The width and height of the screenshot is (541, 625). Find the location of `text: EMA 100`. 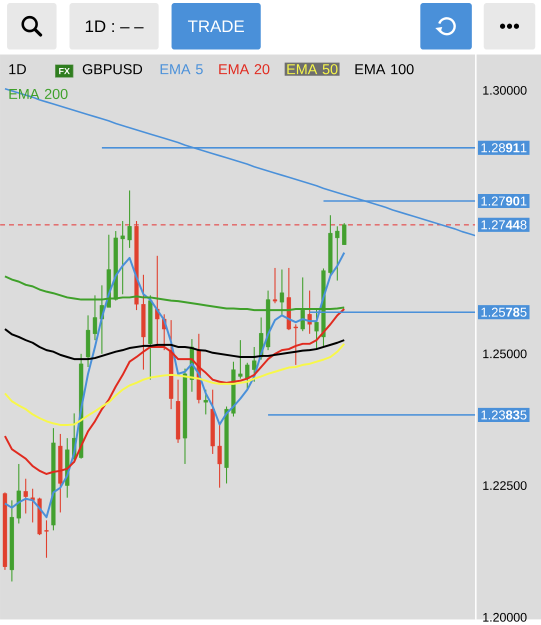

text: EMA 100 is located at coordinates (384, 69).